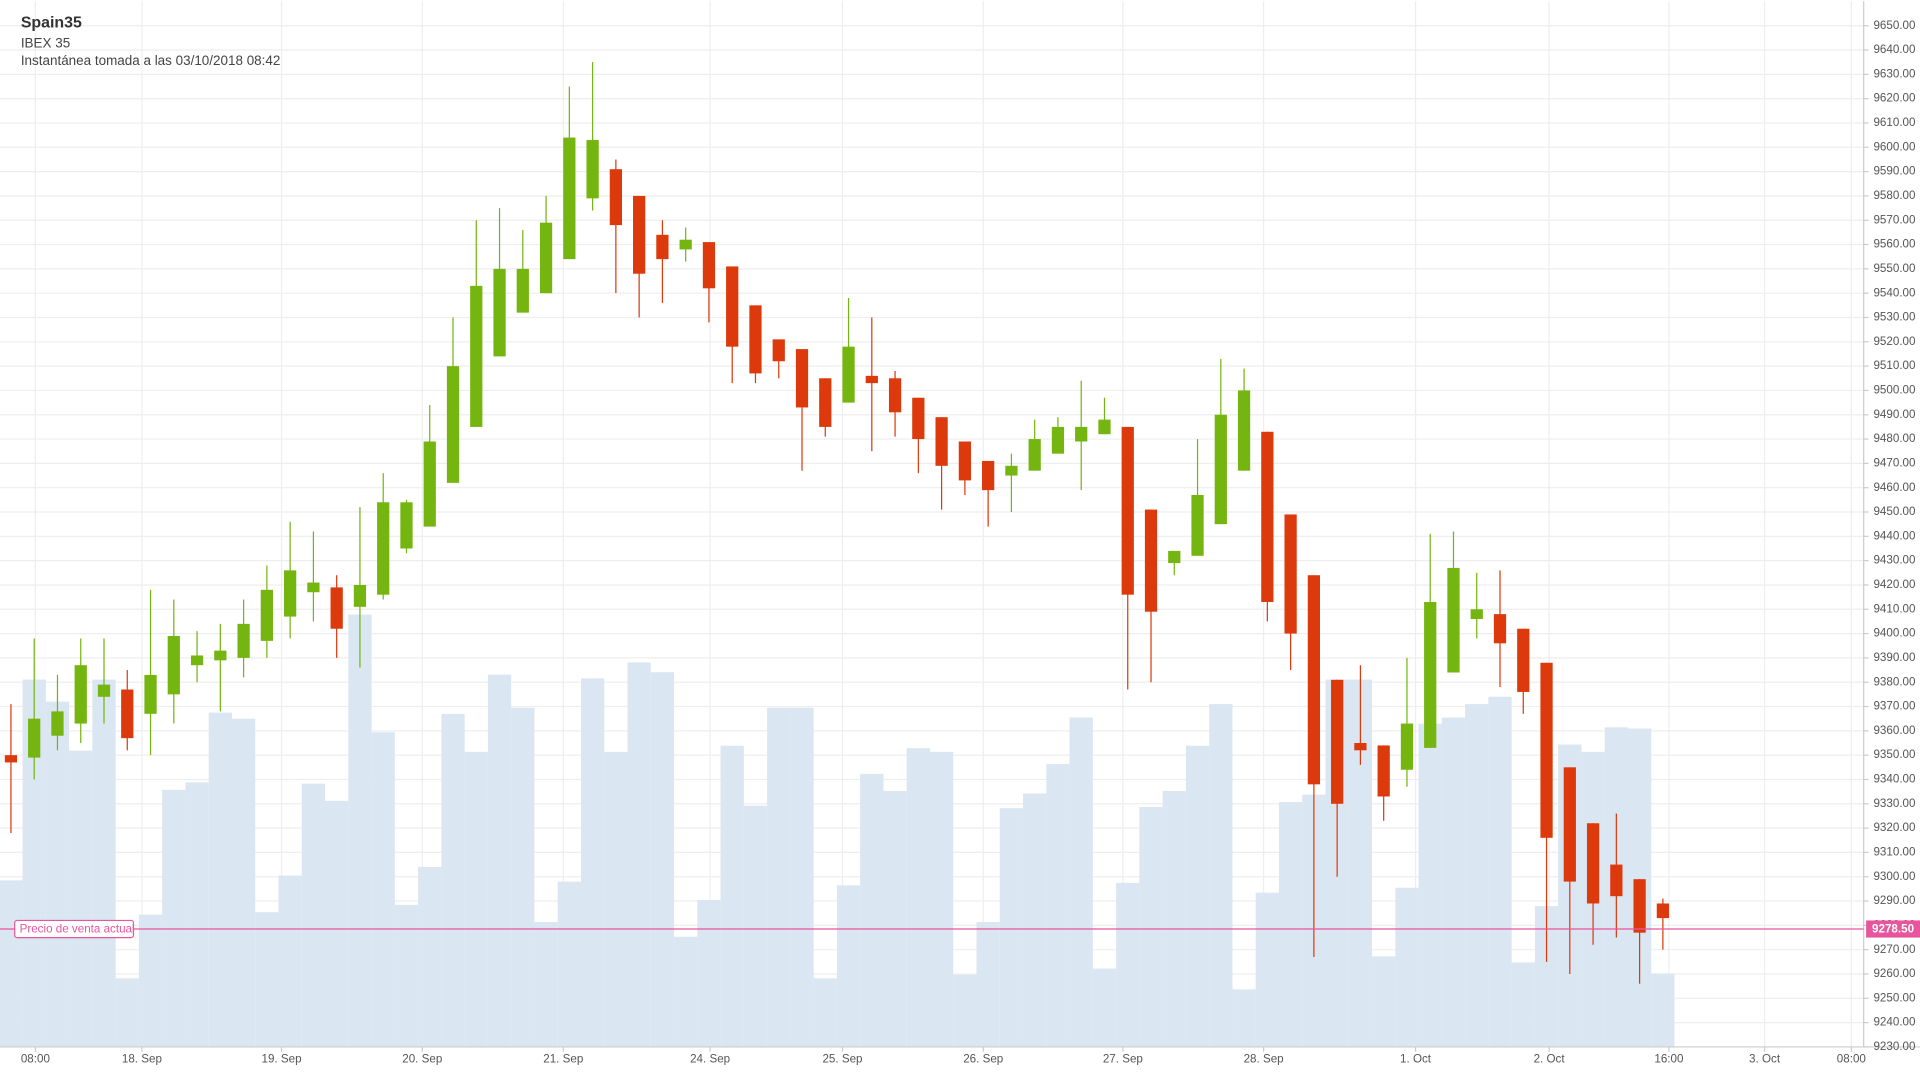 The image size is (1920, 1080). I want to click on y-tick-label: 9420.00, so click(1894, 584).